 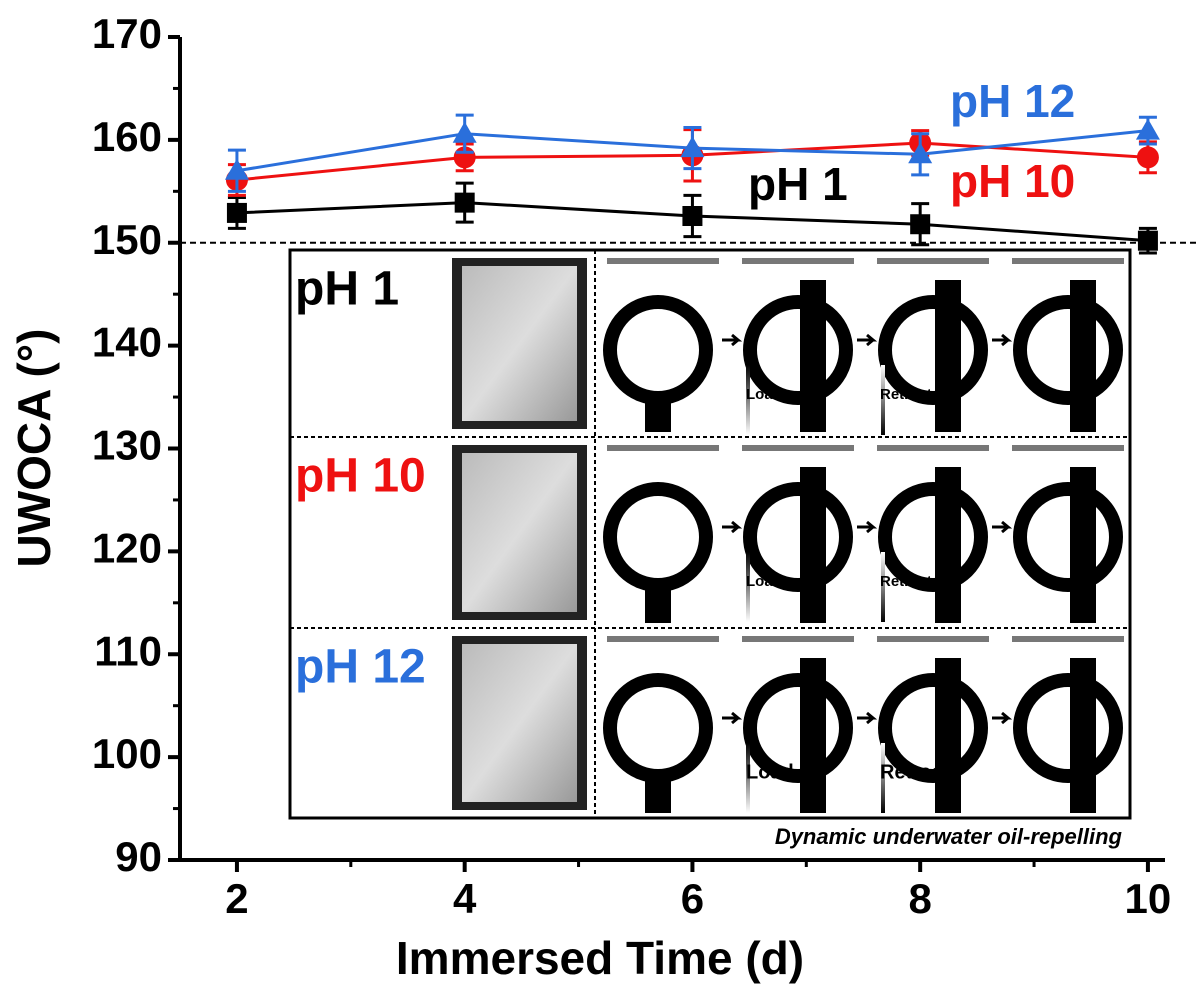 What do you see at coordinates (360, 476) in the screenshot?
I see `inset-row-label: pH 10` at bounding box center [360, 476].